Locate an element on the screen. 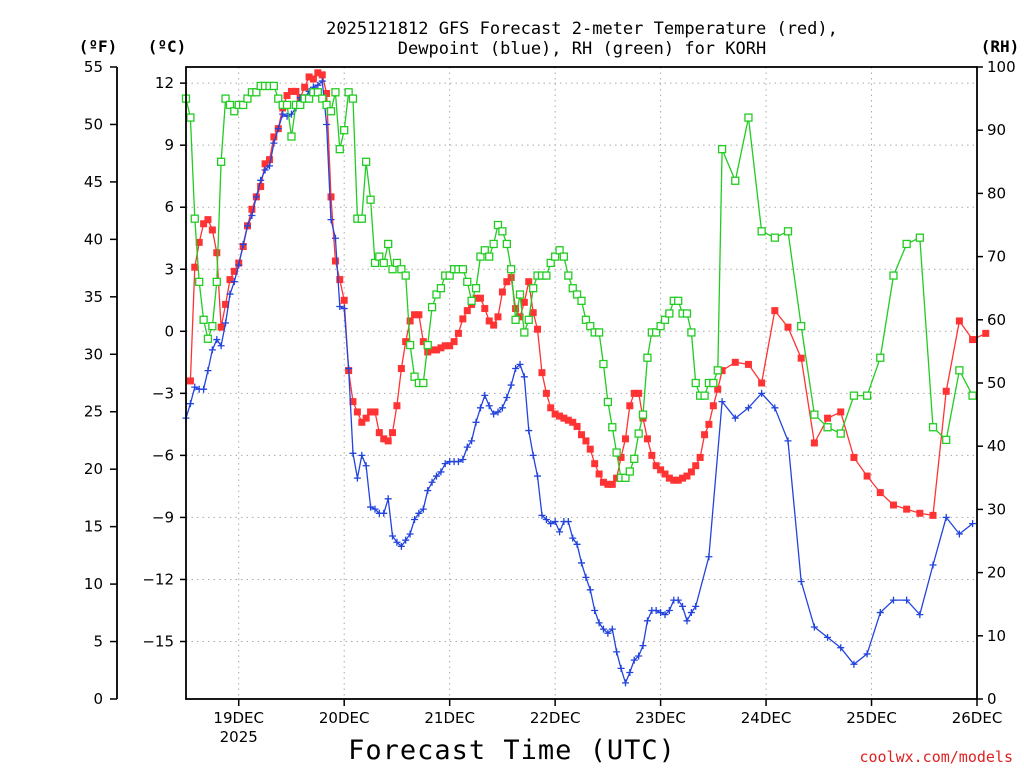 This screenshot has height=768, width=1024. time-tick-label: 23DEC is located at coordinates (660, 718).